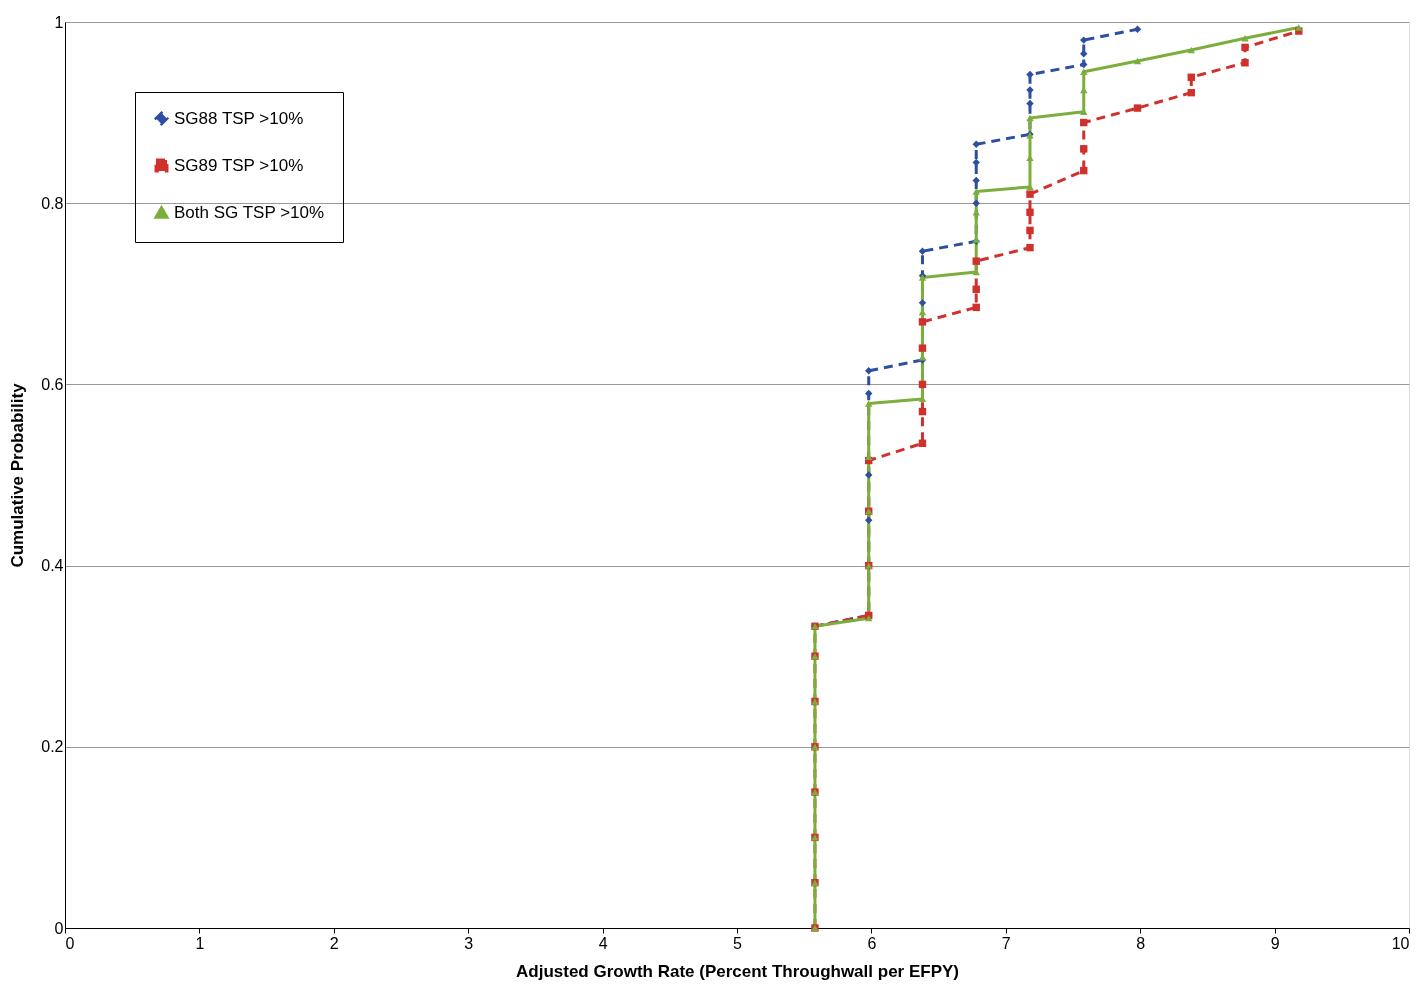 This screenshot has width=1426, height=987. Describe the element at coordinates (239, 118) in the screenshot. I see `legend-label: SG88 TSP >10%` at that location.